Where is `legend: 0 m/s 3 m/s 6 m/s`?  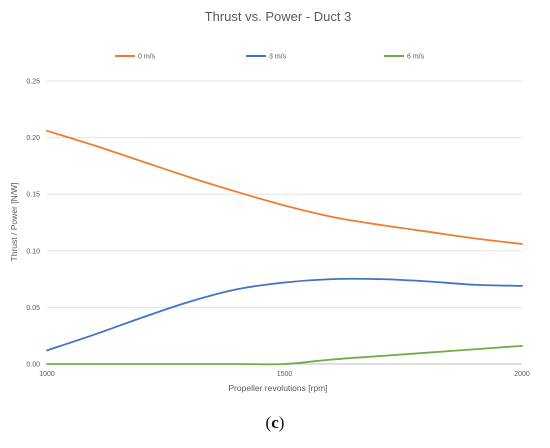 legend: 0 m/s 3 m/s 6 m/s is located at coordinates (270, 57).